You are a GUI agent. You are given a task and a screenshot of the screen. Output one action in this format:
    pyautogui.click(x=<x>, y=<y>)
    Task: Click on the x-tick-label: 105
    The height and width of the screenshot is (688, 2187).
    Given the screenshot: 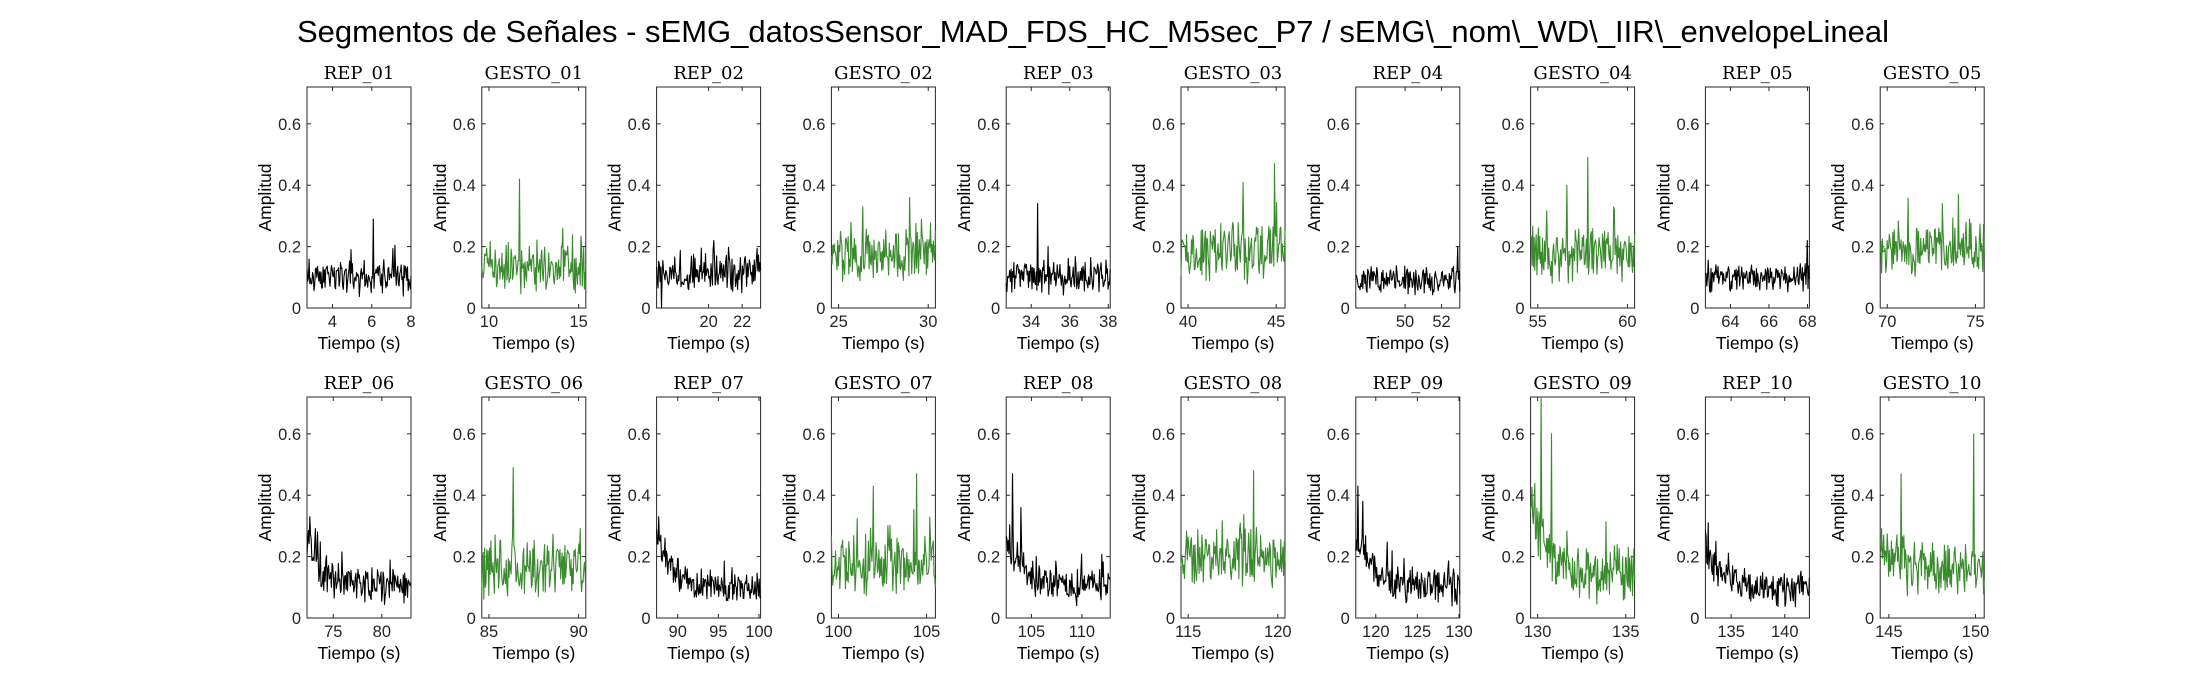 What is the action you would take?
    pyautogui.click(x=927, y=632)
    